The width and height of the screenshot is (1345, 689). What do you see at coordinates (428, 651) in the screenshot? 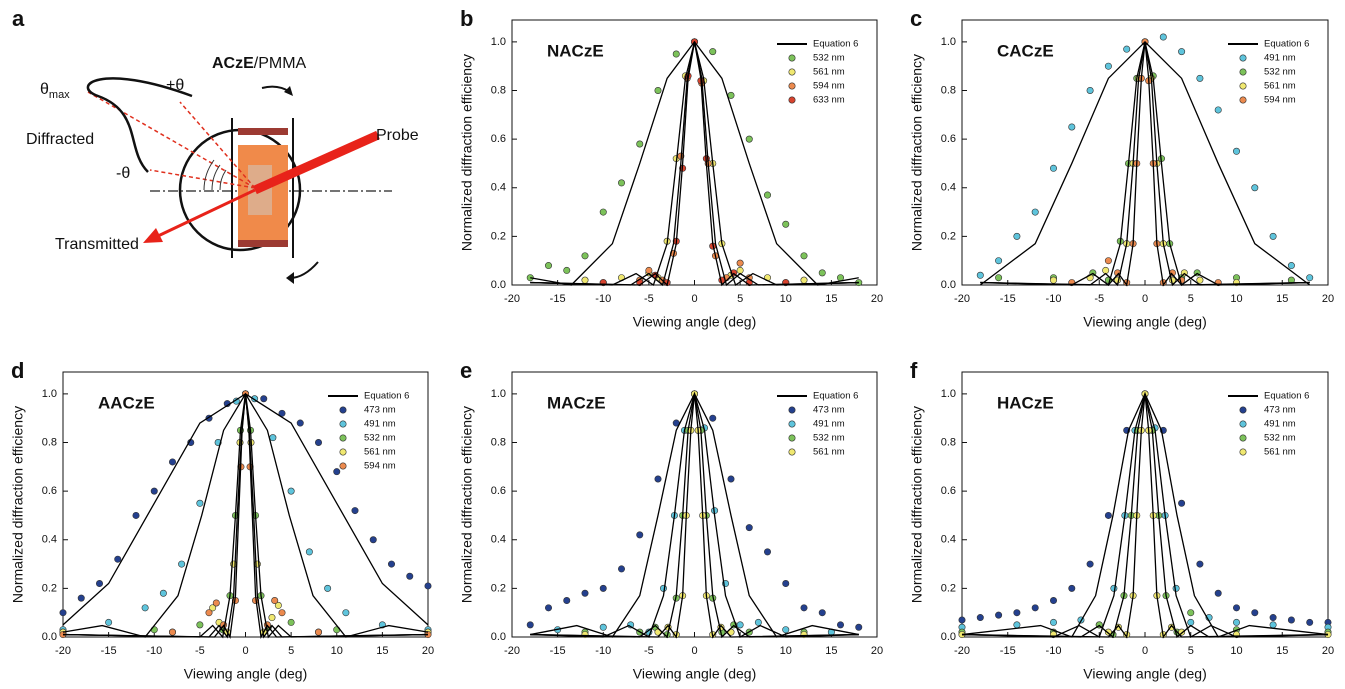
I see `x-tick-label: 20` at bounding box center [428, 651].